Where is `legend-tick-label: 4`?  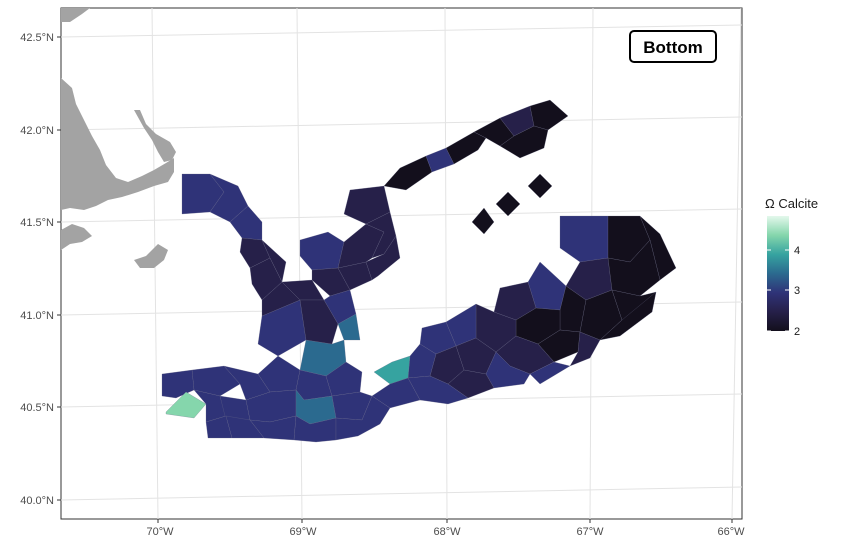 legend-tick-label: 4 is located at coordinates (797, 251).